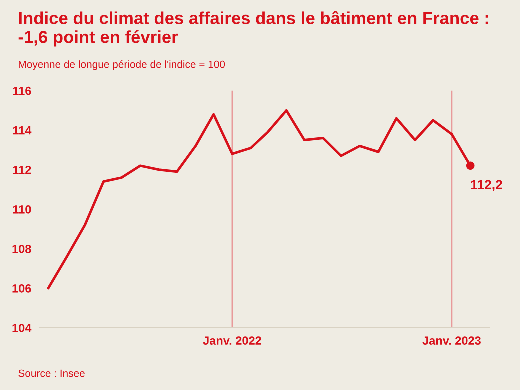  I want to click on y-tick-label: 110, so click(22, 209).